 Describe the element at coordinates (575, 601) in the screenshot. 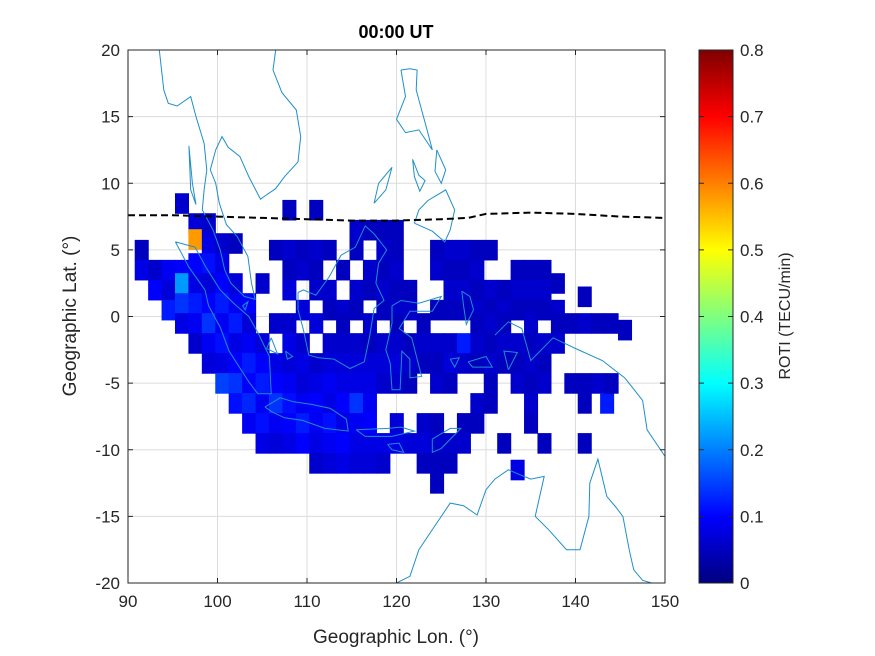

I see `x-tick-label: 140` at that location.